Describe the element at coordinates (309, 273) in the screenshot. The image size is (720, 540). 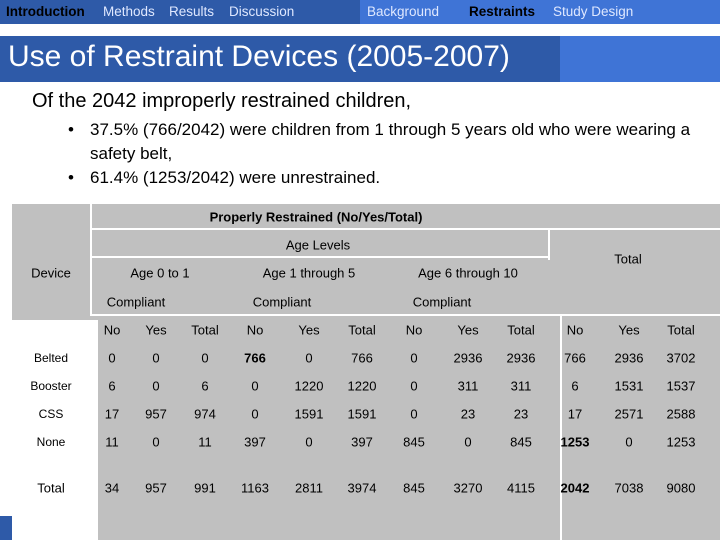
I see `age-group-header: Age 1 through 5` at that location.